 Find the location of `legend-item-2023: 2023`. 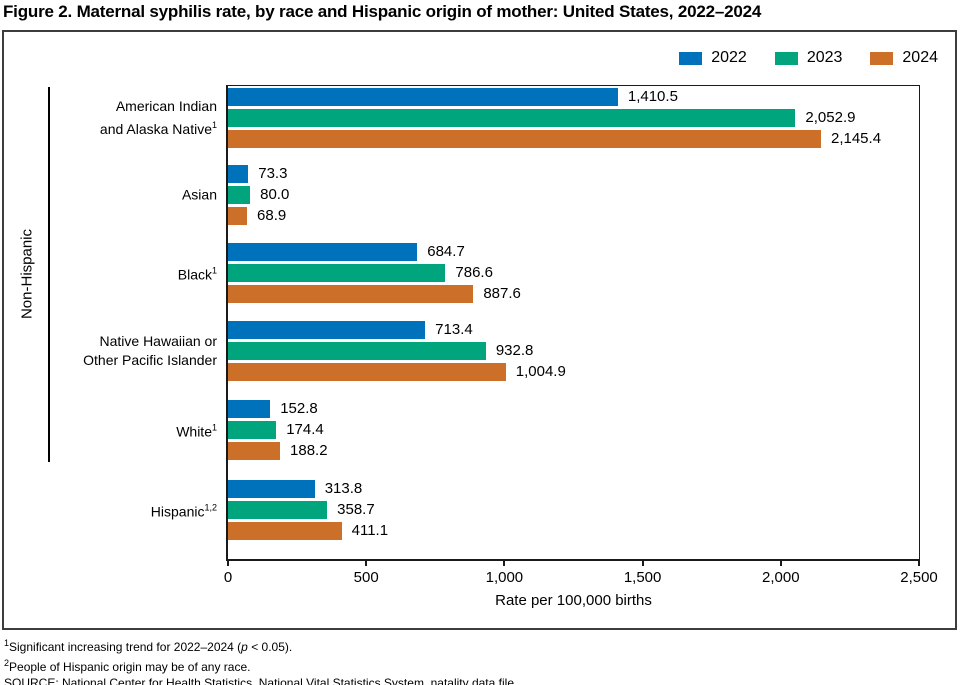

legend-item-2023: 2023 is located at coordinates (808, 58).